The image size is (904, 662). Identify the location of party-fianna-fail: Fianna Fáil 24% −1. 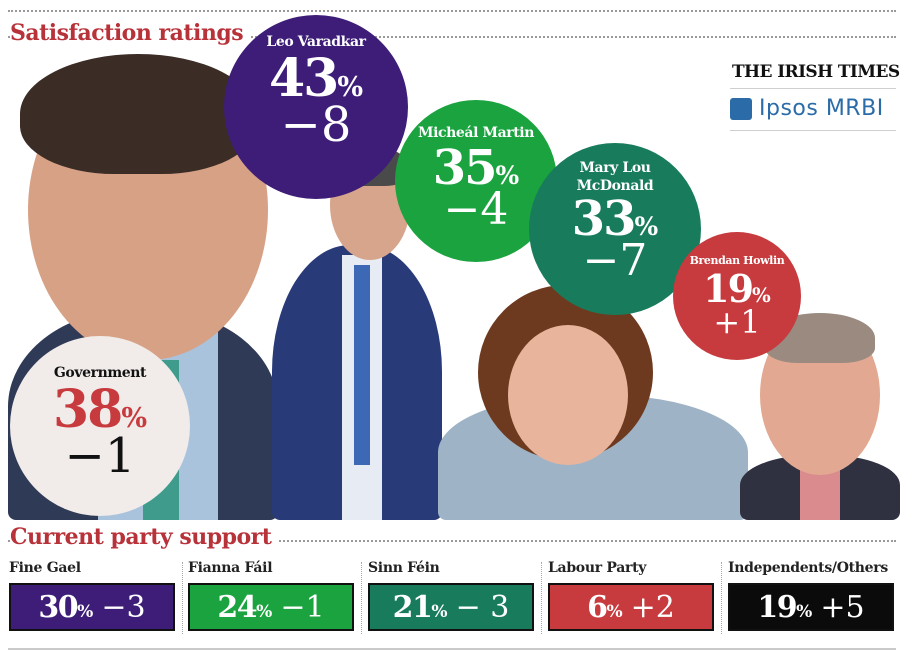
(271, 595).